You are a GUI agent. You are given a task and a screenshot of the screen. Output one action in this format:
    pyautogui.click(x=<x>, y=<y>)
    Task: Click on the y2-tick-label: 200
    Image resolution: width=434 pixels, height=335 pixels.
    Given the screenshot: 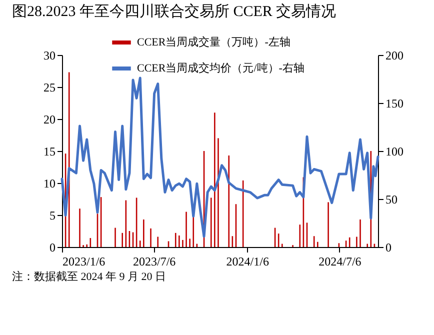 What is the action you would take?
    pyautogui.click(x=395, y=55)
    